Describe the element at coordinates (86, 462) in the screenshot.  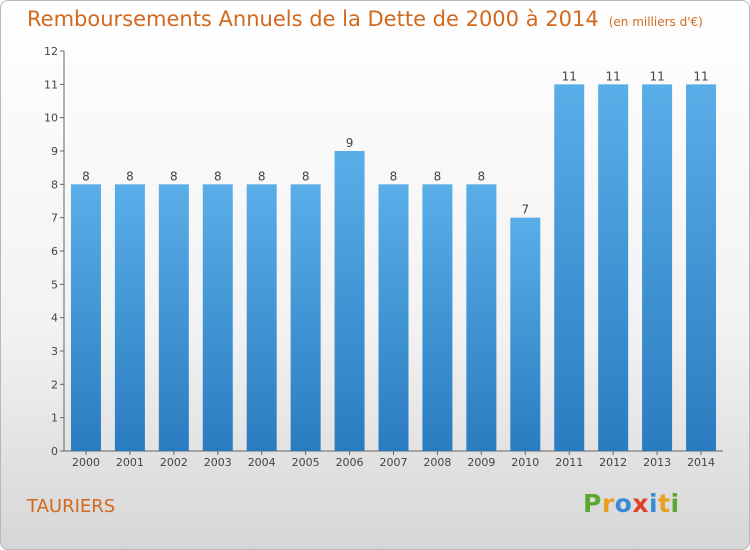
I see `x-tick-label: 2000` at that location.